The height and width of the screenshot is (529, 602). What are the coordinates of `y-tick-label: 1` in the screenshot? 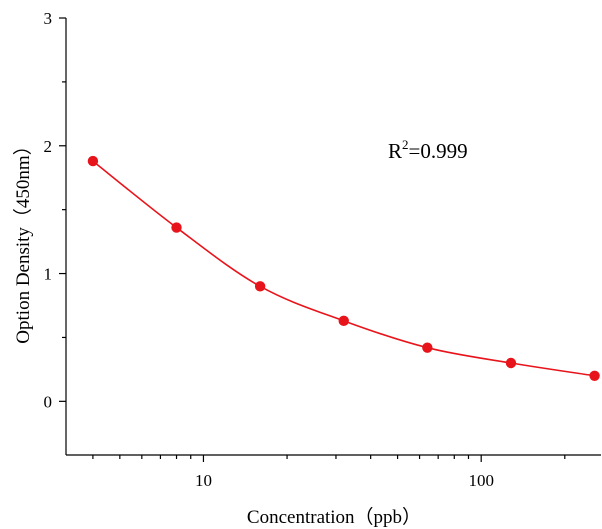 It's located at (48, 274).